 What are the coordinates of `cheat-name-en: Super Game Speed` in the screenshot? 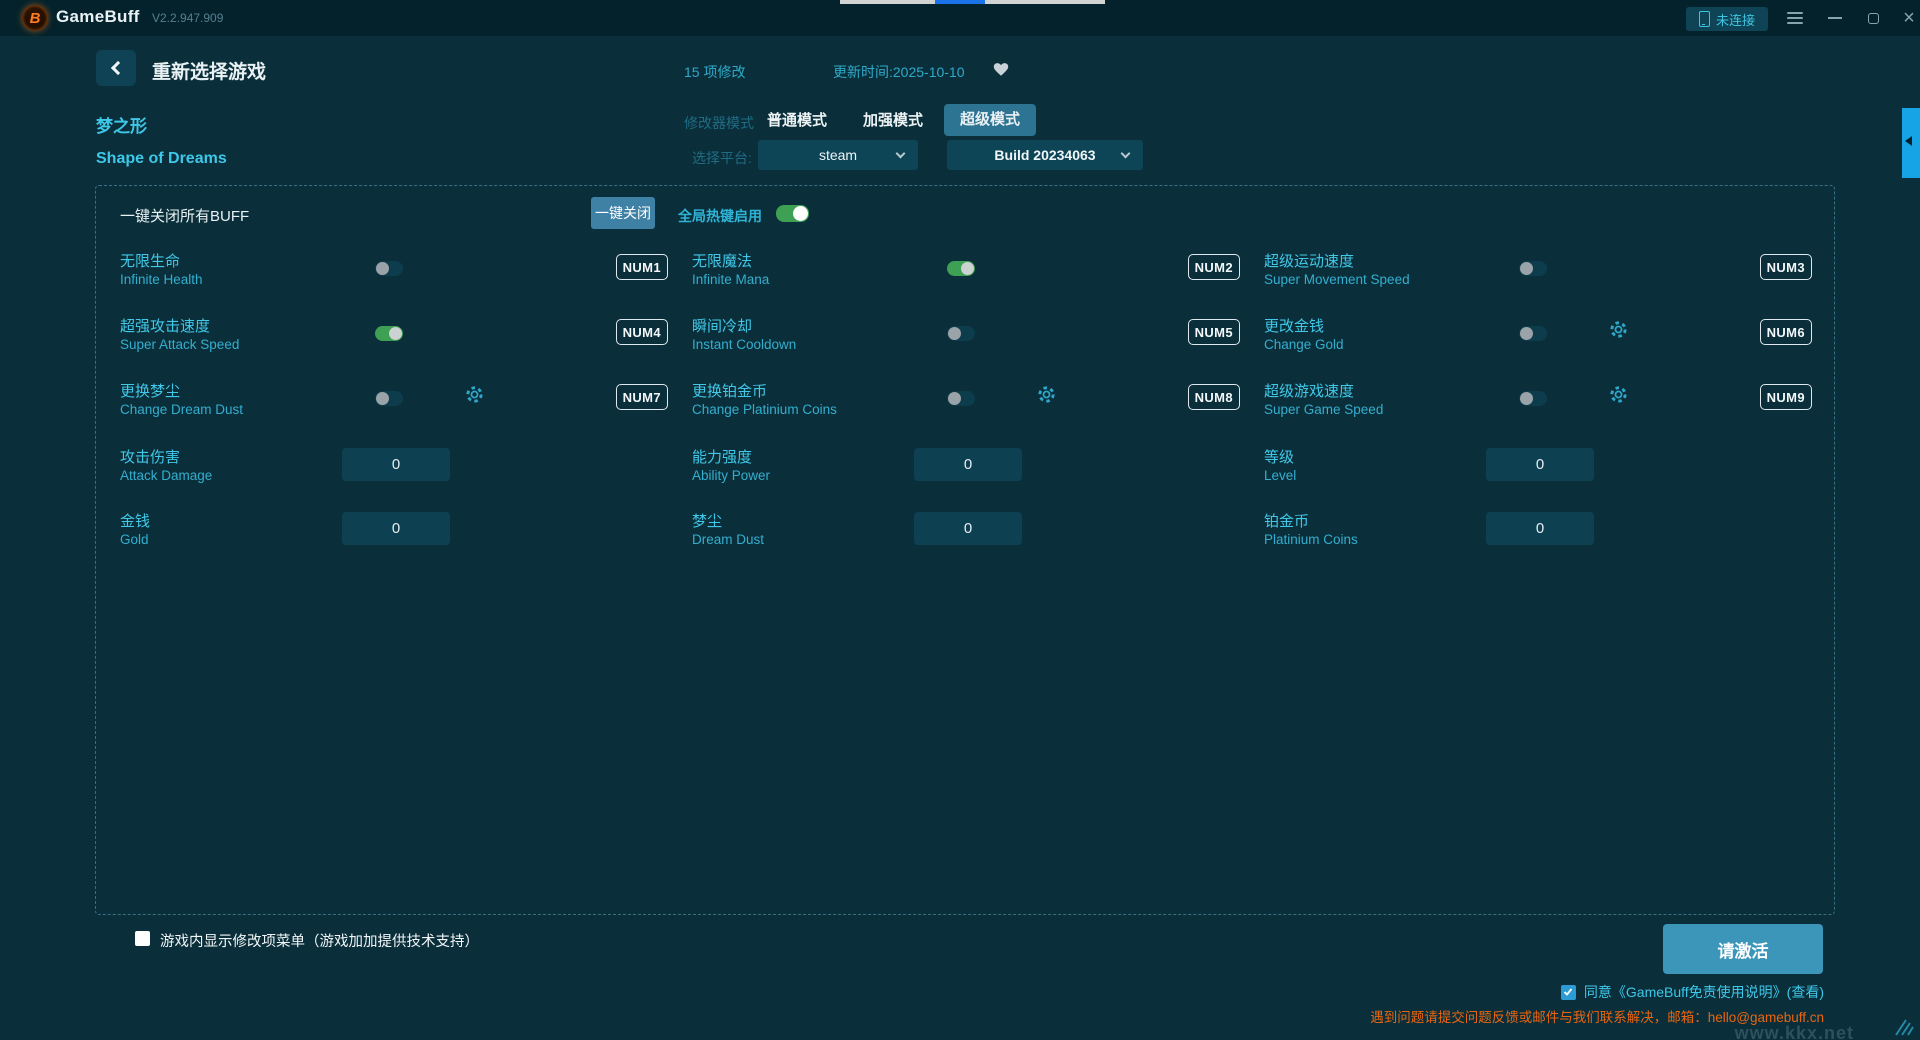 It's located at (1324, 409).